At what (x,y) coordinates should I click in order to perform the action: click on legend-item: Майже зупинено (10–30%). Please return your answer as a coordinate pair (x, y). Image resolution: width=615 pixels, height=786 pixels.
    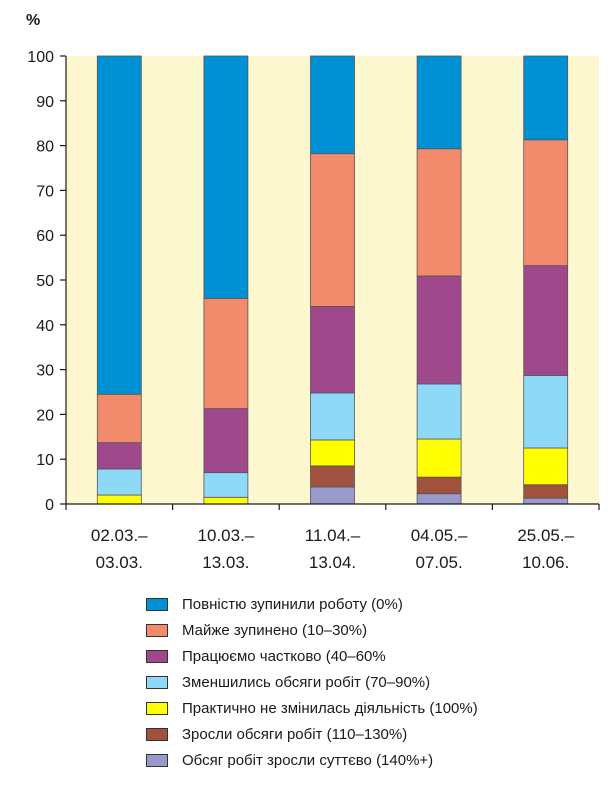
    Looking at the image, I should click on (312, 630).